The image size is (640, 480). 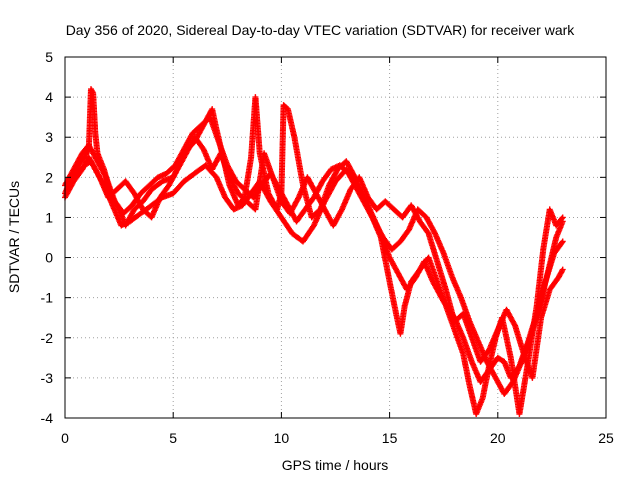 I want to click on y-tick-label: 0, so click(x=49, y=258).